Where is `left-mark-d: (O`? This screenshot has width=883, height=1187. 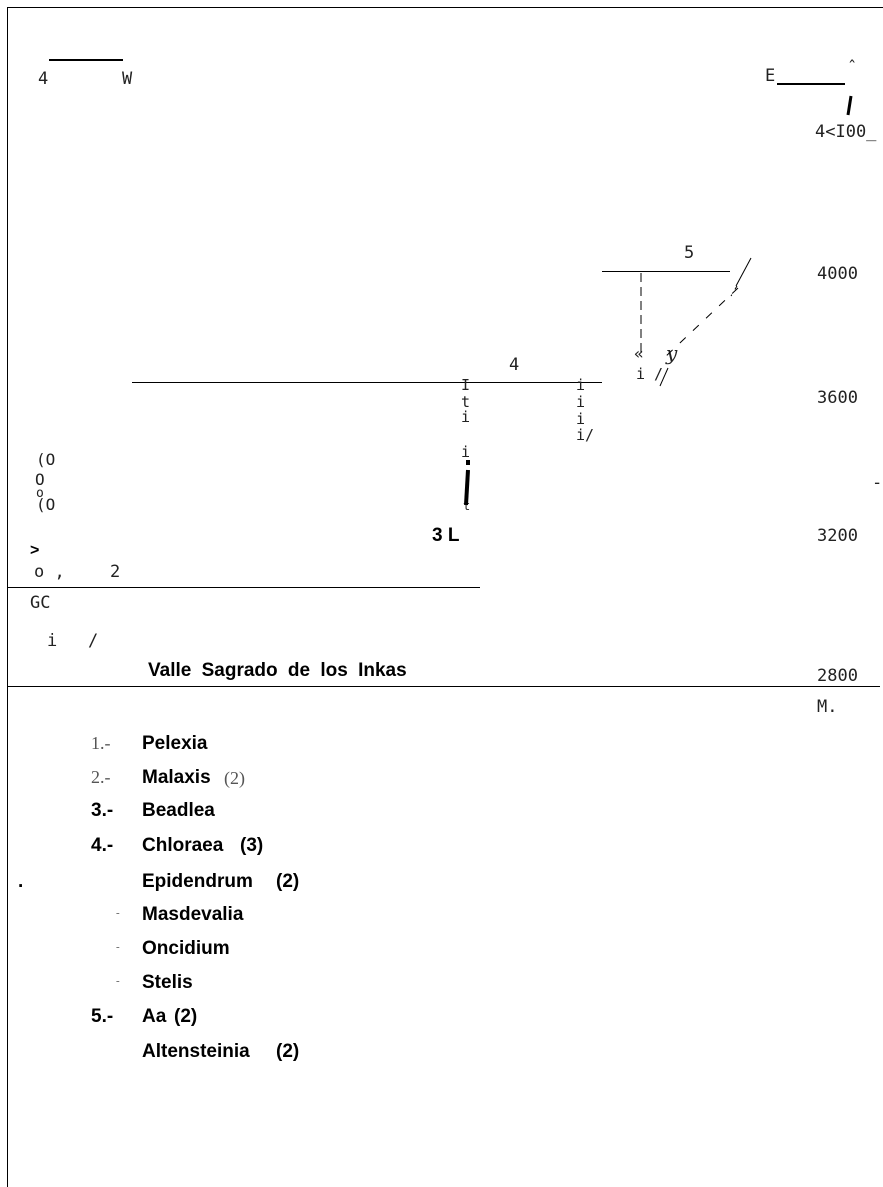 left-mark-d: (O is located at coordinates (46, 504).